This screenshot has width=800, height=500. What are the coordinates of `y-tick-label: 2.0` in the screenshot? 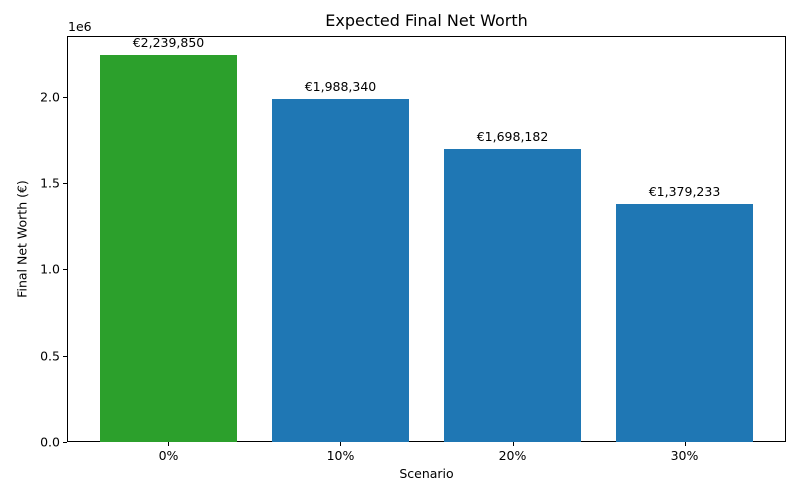 It's located at (50, 97).